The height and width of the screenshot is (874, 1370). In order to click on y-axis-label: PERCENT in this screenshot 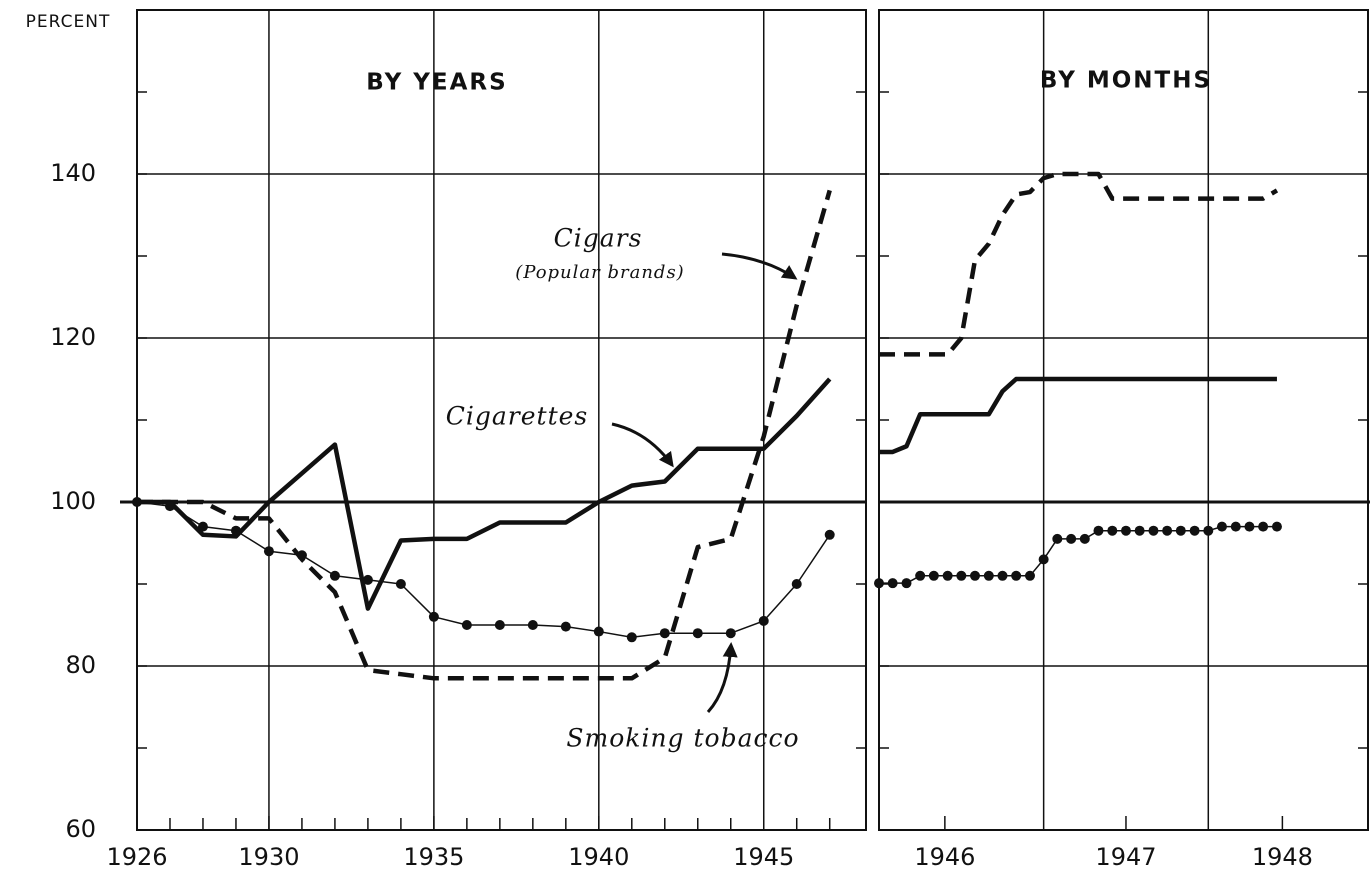, I will do `click(68, 22)`.